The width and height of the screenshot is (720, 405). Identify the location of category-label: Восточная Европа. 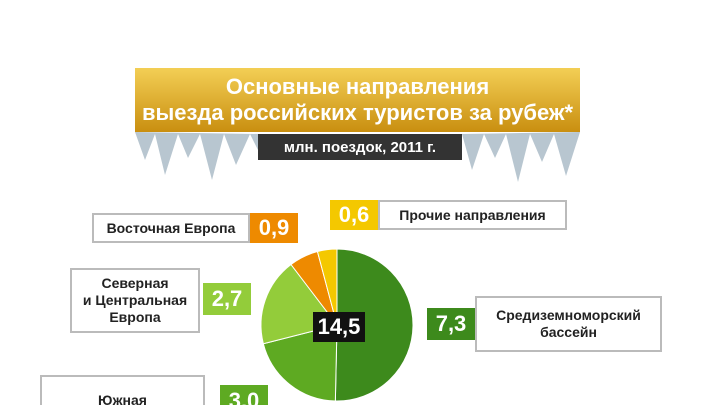
(171, 228).